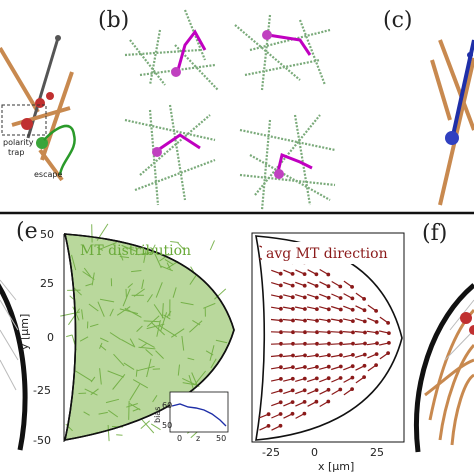 The height and width of the screenshot is (474, 474). I want to click on y-tick: 50, so click(47, 234).